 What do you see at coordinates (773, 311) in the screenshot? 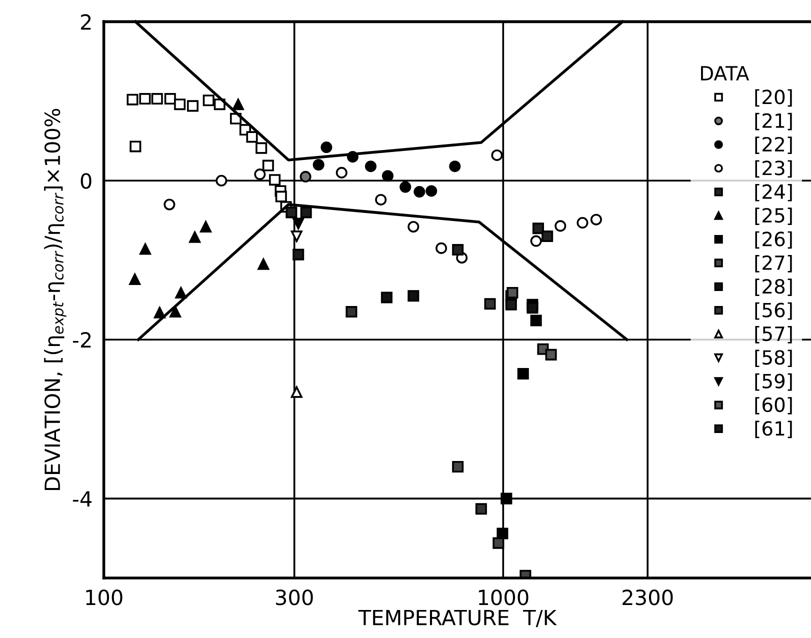
I see `legend-label: [56]` at bounding box center [773, 311].